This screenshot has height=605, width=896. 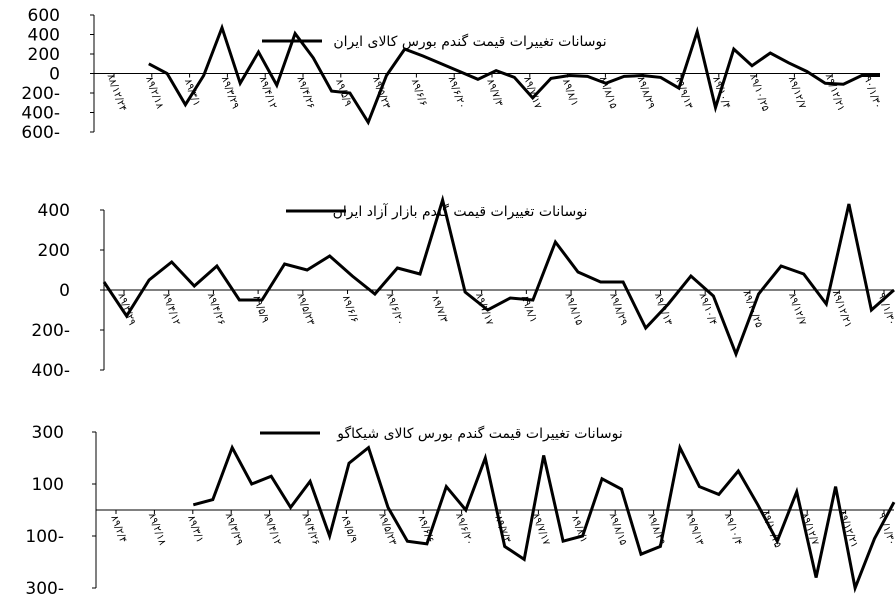 What do you see at coordinates (44, 589) in the screenshot?
I see `y-tick-label: 300-` at bounding box center [44, 589].